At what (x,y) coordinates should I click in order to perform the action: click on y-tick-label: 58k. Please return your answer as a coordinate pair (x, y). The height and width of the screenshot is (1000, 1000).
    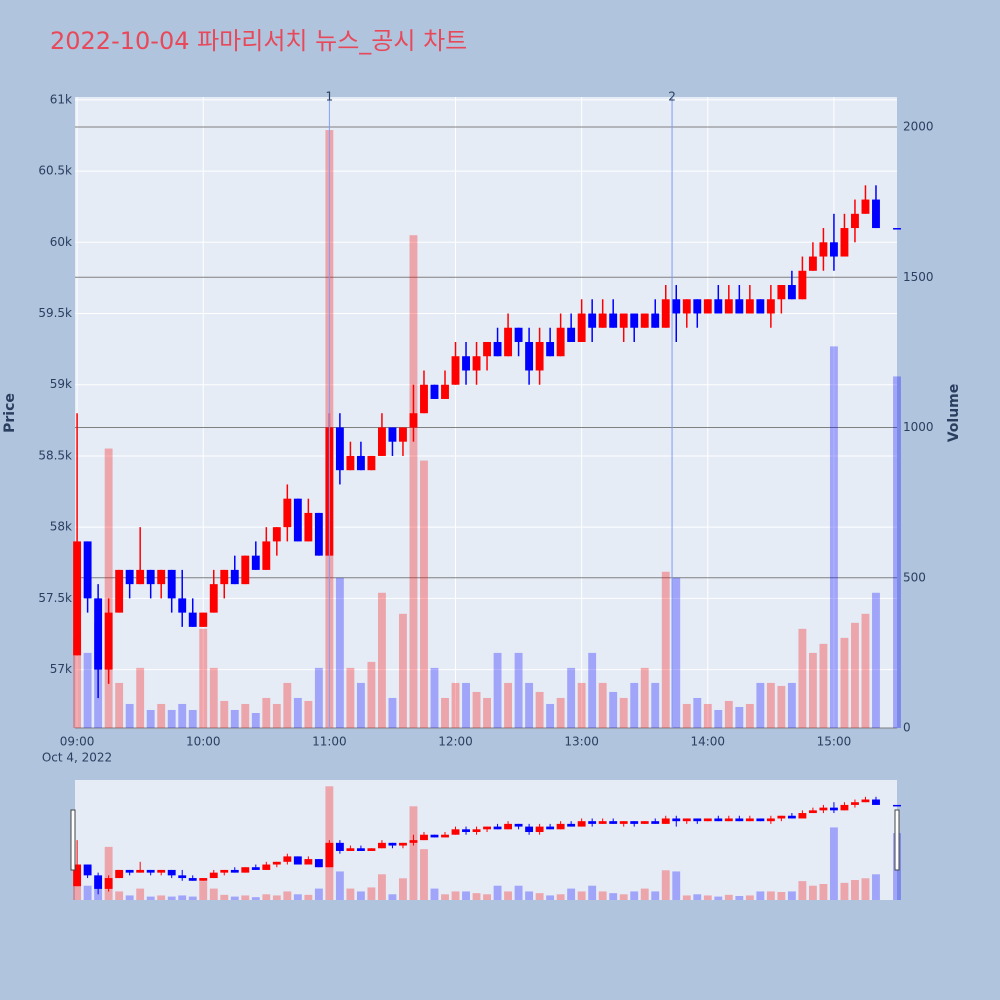
    Looking at the image, I should click on (61, 527).